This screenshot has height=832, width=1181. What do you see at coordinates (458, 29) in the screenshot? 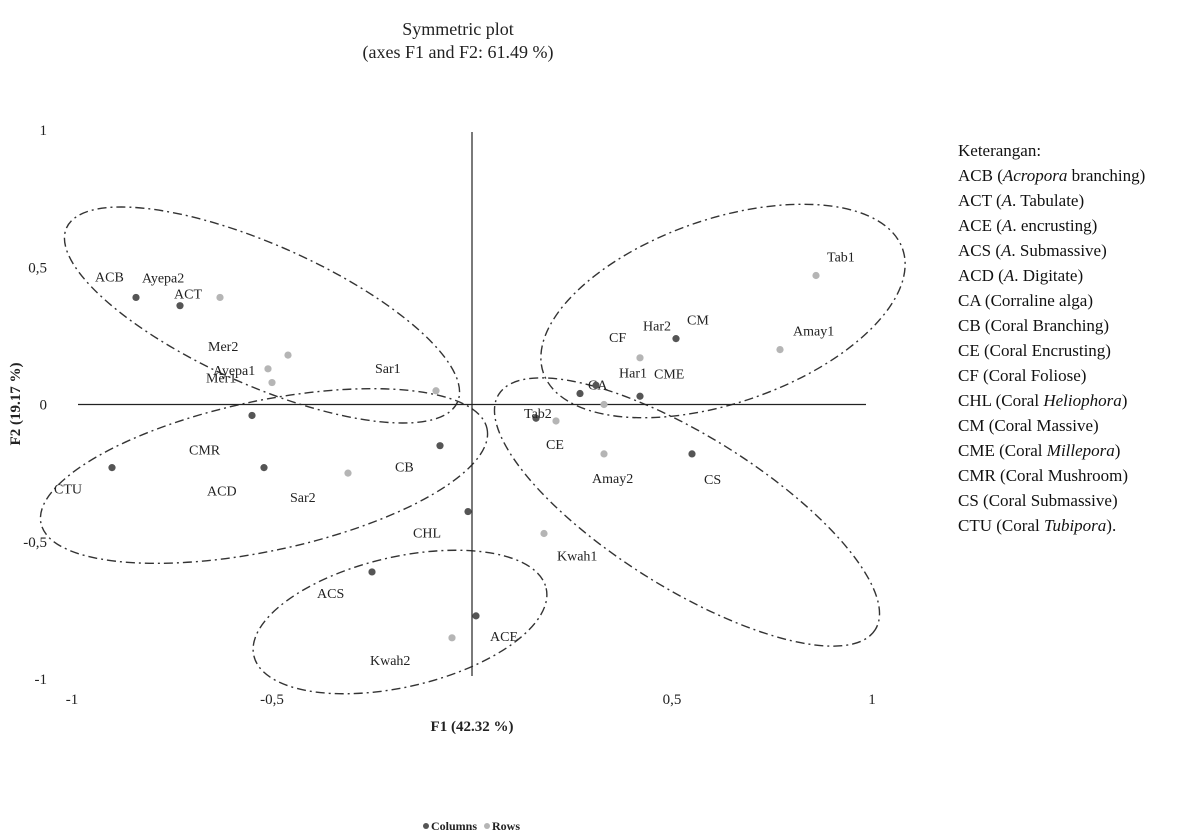
I see `chart-title: Symmetric plot` at bounding box center [458, 29].